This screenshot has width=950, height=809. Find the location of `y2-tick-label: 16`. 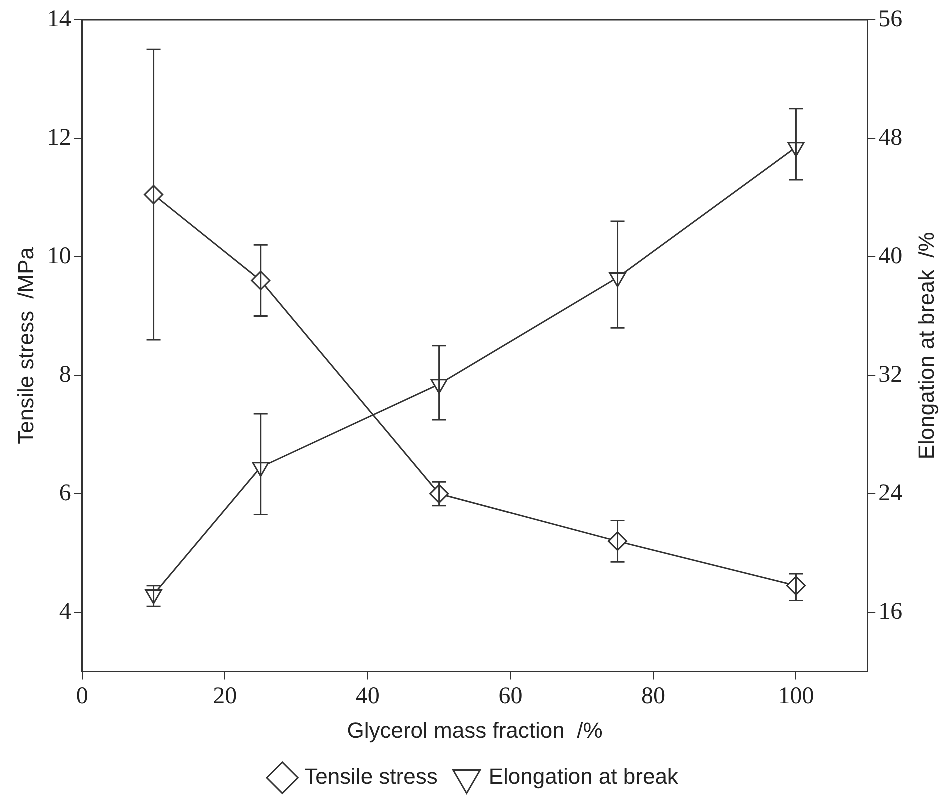

y2-tick-label: 16 is located at coordinates (890, 611).